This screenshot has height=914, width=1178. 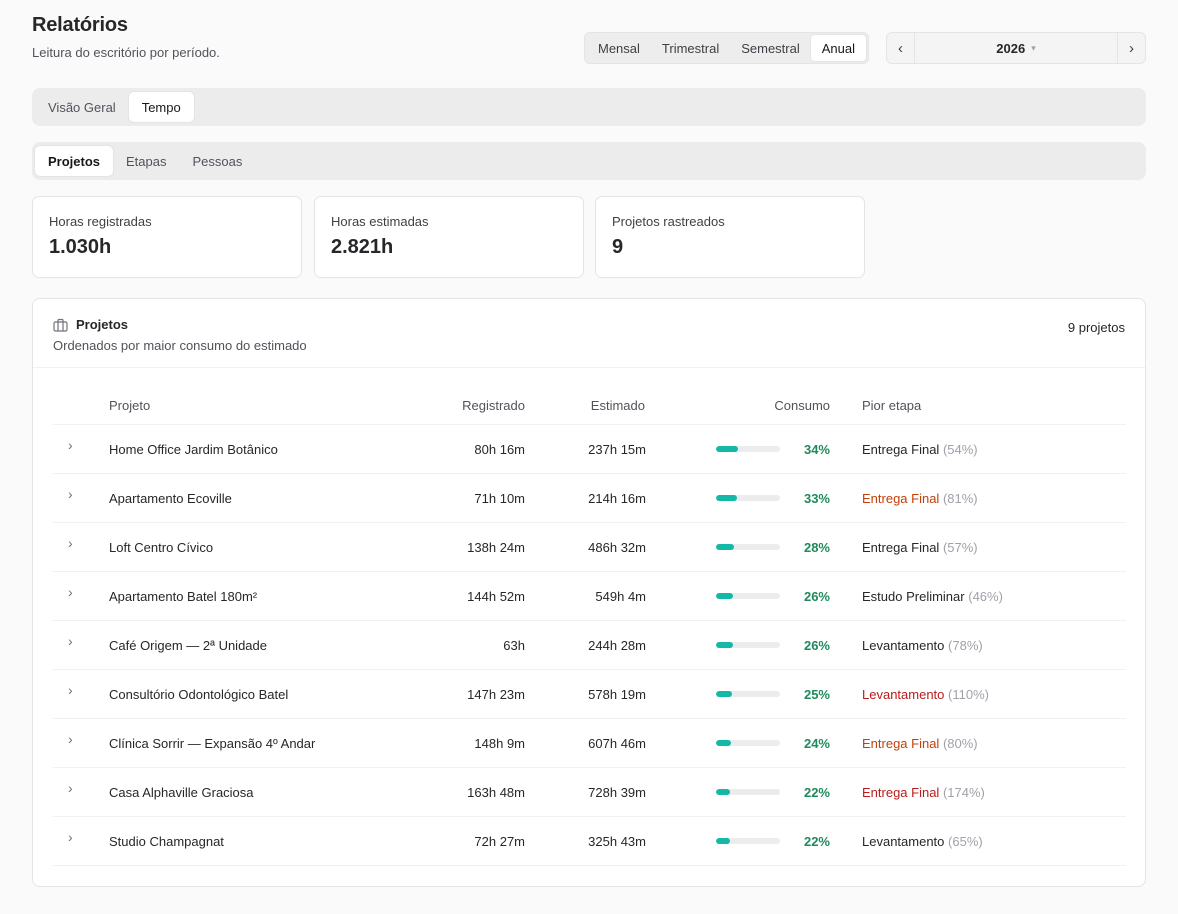 What do you see at coordinates (617, 405) in the screenshot?
I see `column-header-estimado: Estimado` at bounding box center [617, 405].